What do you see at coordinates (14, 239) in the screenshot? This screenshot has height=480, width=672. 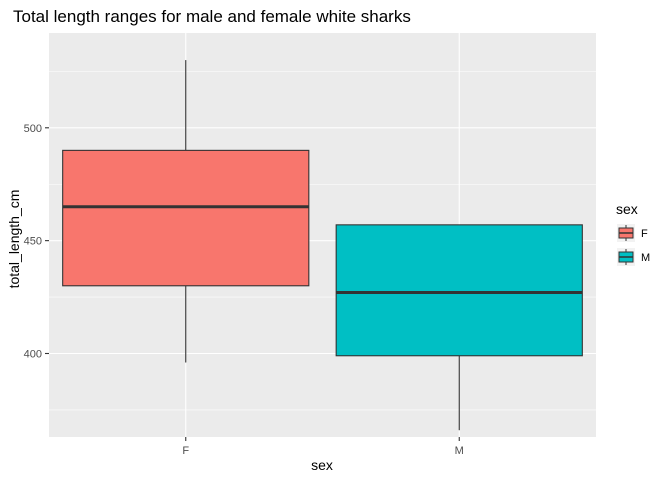 I see `y-axis-title: total_length_cm` at bounding box center [14, 239].